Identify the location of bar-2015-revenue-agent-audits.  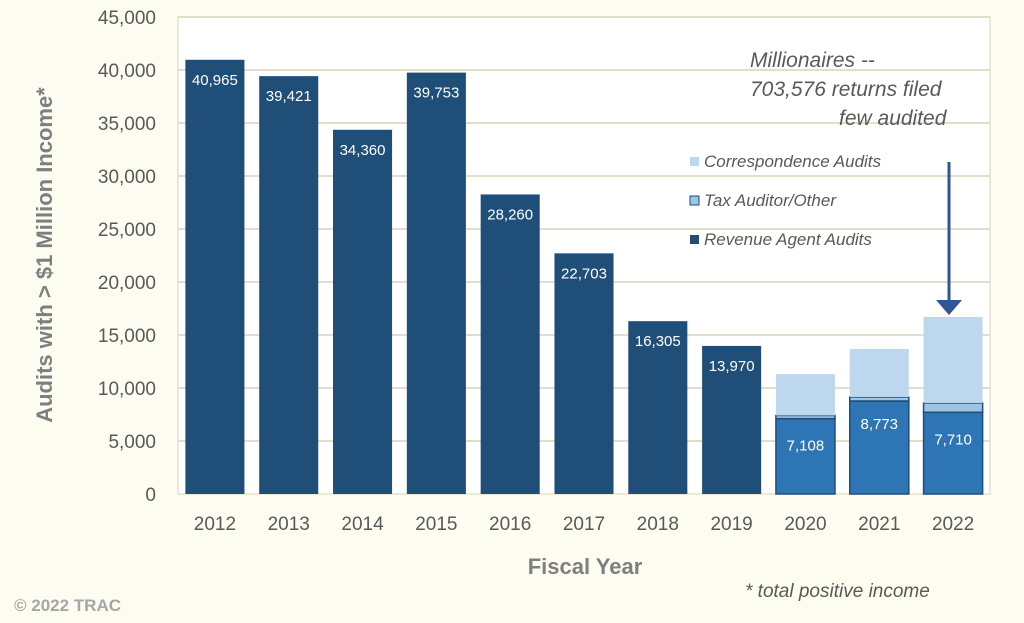
(436, 283).